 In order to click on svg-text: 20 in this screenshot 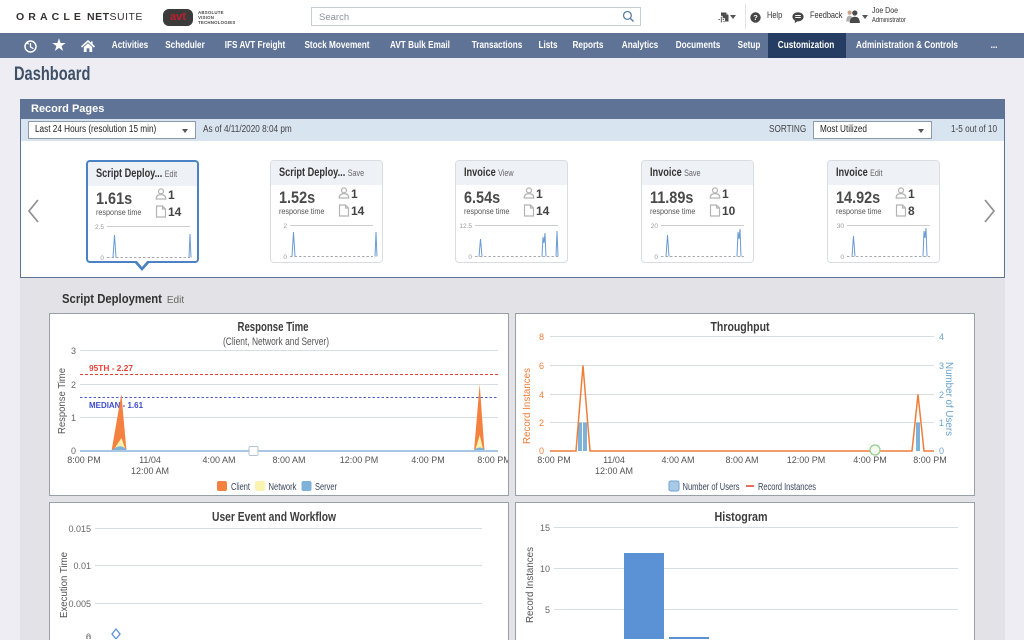, I will do `click(655, 226)`.